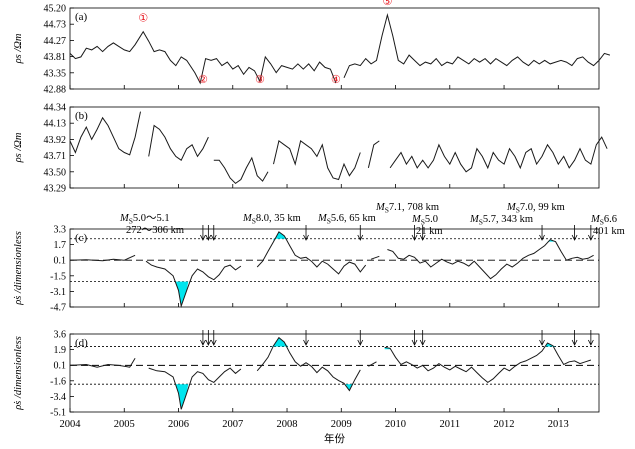  I want to click on peak-marker: ⑤, so click(387, 4).